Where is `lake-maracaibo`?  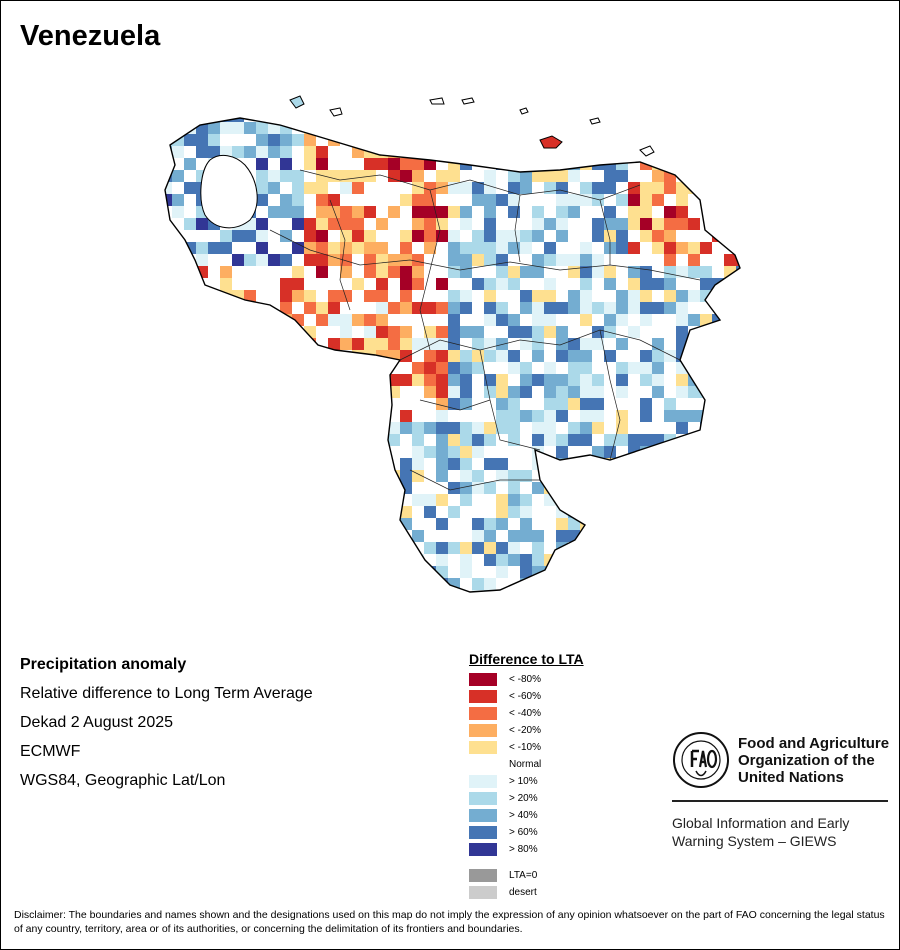
lake-maracaibo is located at coordinates (229, 191).